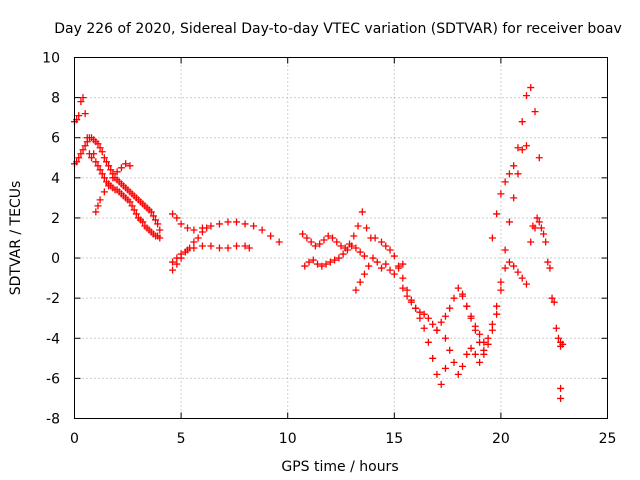 This screenshot has width=640, height=480. I want to click on y-tick-label: 8, so click(55, 99).